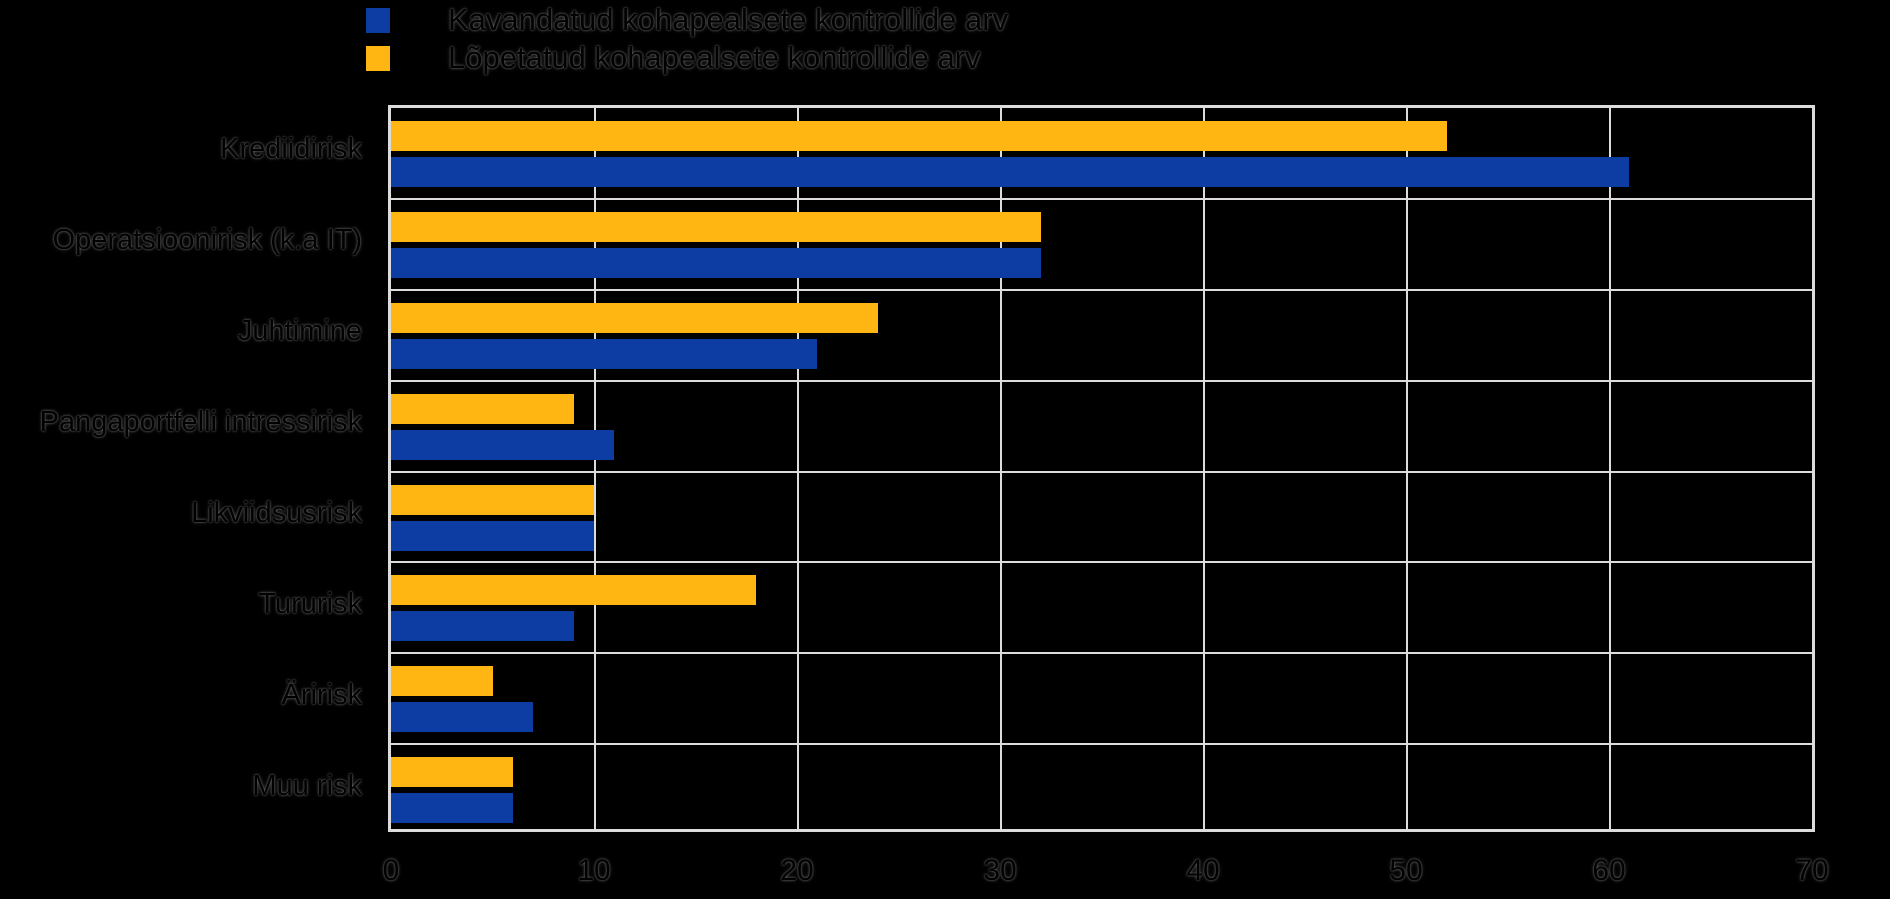 This screenshot has height=899, width=1890. I want to click on x-axis-tick-label: 60, so click(1609, 870).